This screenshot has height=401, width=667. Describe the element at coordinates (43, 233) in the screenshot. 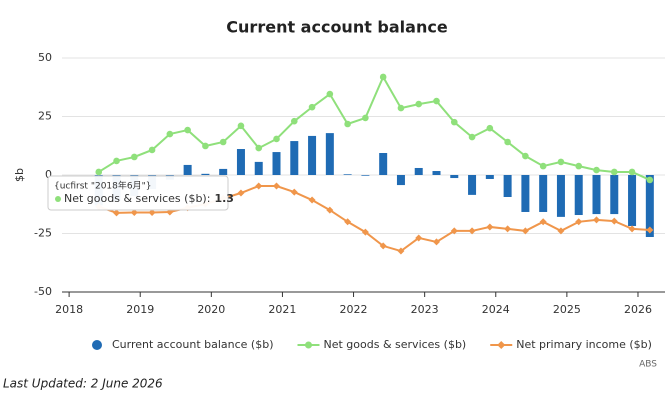

I see `y-tick-label: -25` at that location.